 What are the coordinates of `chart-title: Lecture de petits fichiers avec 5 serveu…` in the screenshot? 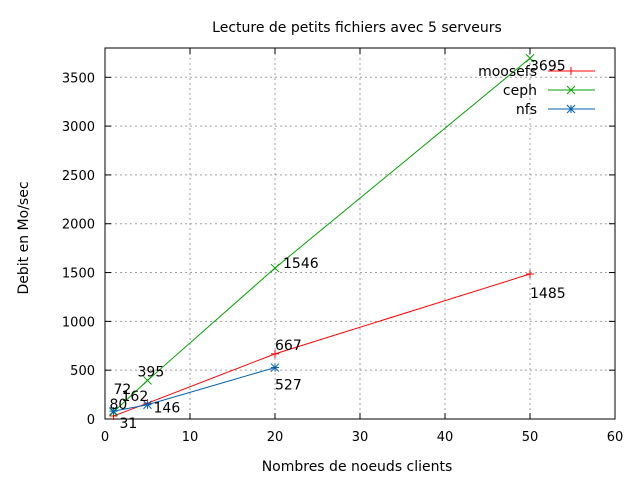 It's located at (357, 28).